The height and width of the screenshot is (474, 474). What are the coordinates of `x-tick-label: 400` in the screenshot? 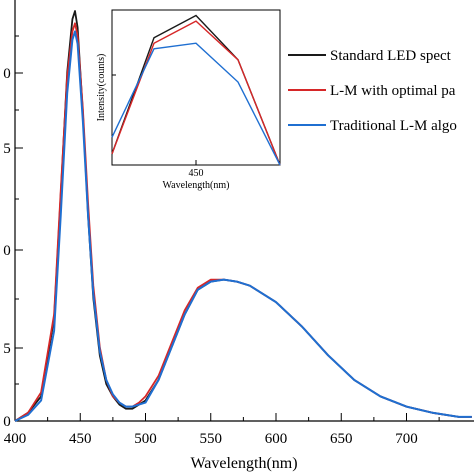 It's located at (15, 439).